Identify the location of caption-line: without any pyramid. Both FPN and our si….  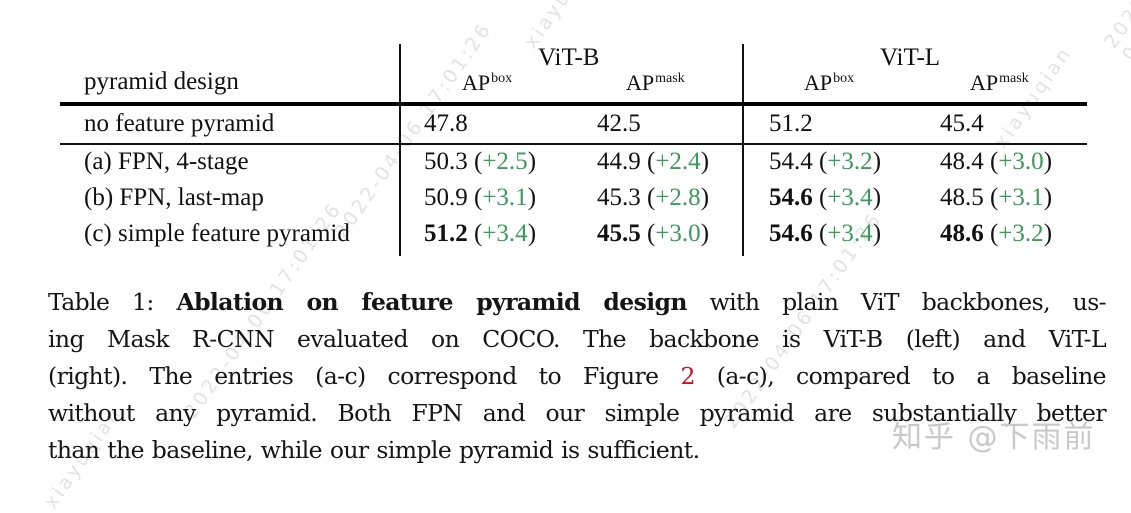
(577, 413).